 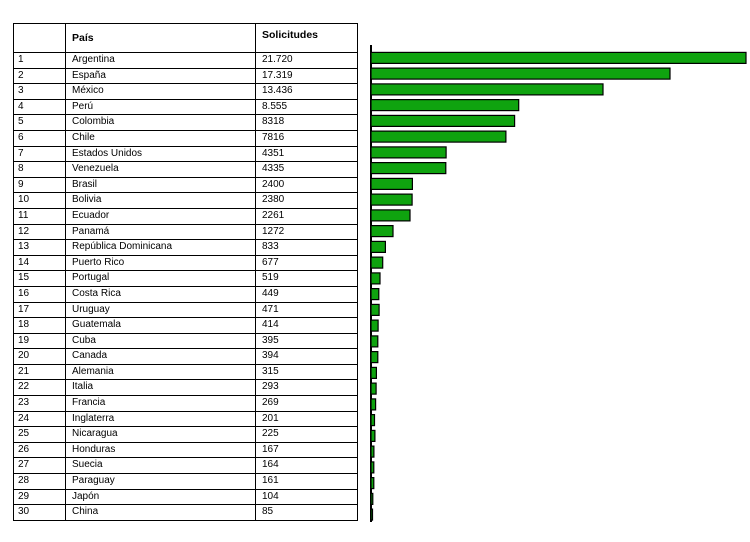 I want to click on table-row: 11 Ecuador 2261, so click(x=185, y=216).